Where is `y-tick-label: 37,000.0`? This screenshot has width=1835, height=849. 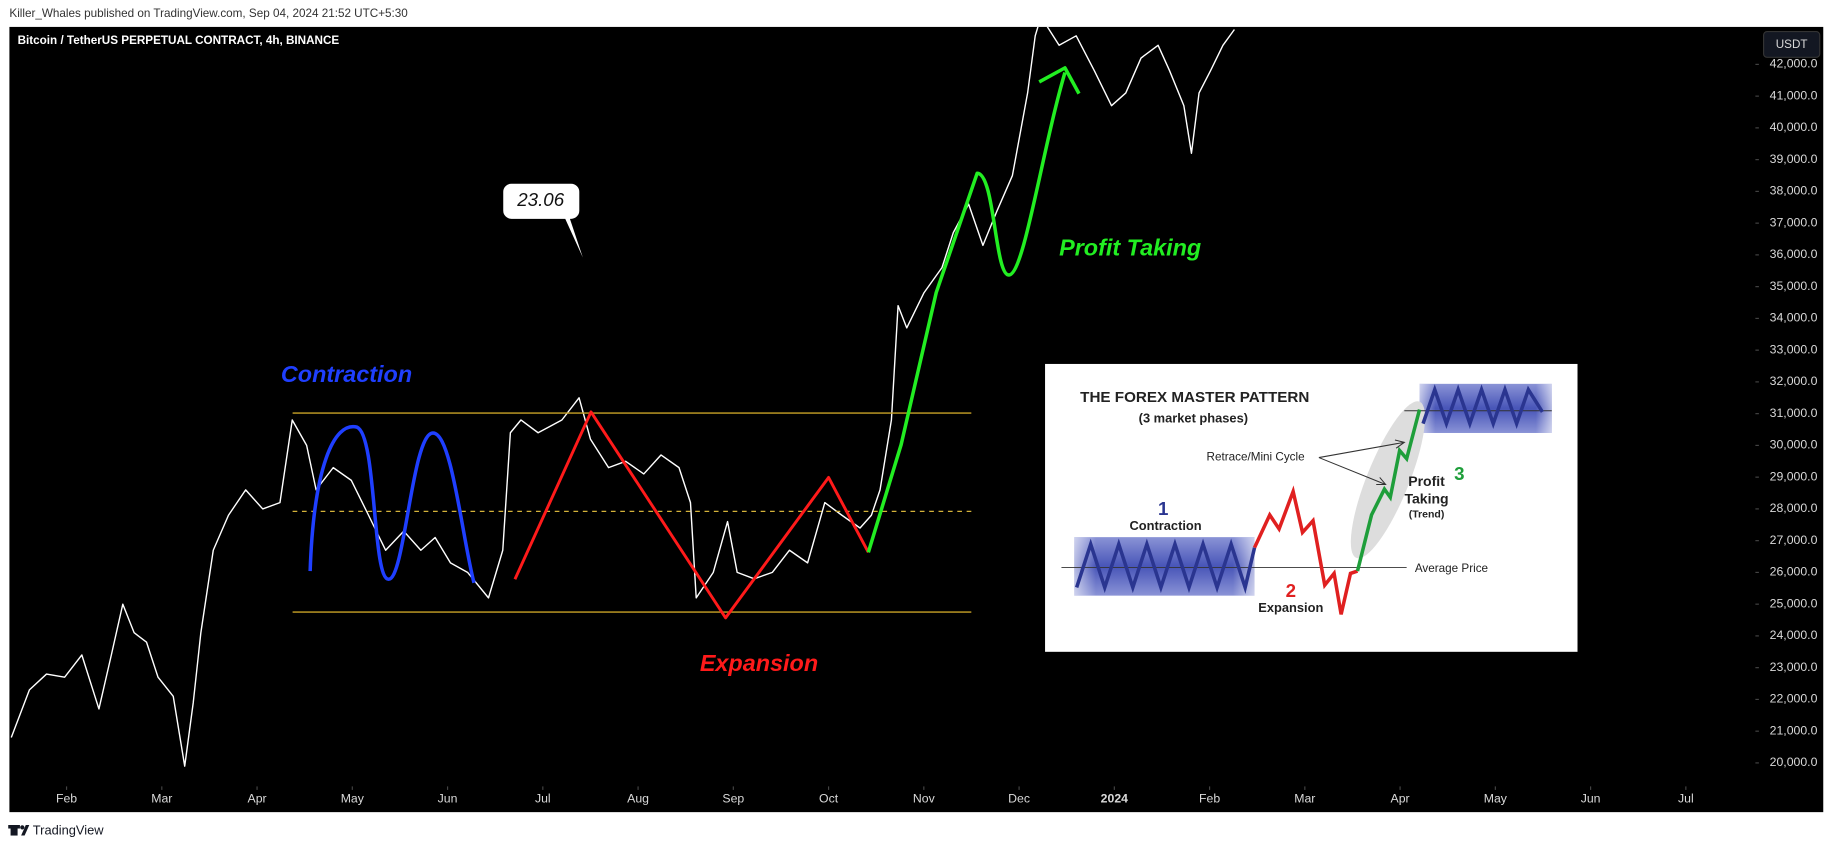
y-tick-label: 37,000.0 is located at coordinates (1794, 222).